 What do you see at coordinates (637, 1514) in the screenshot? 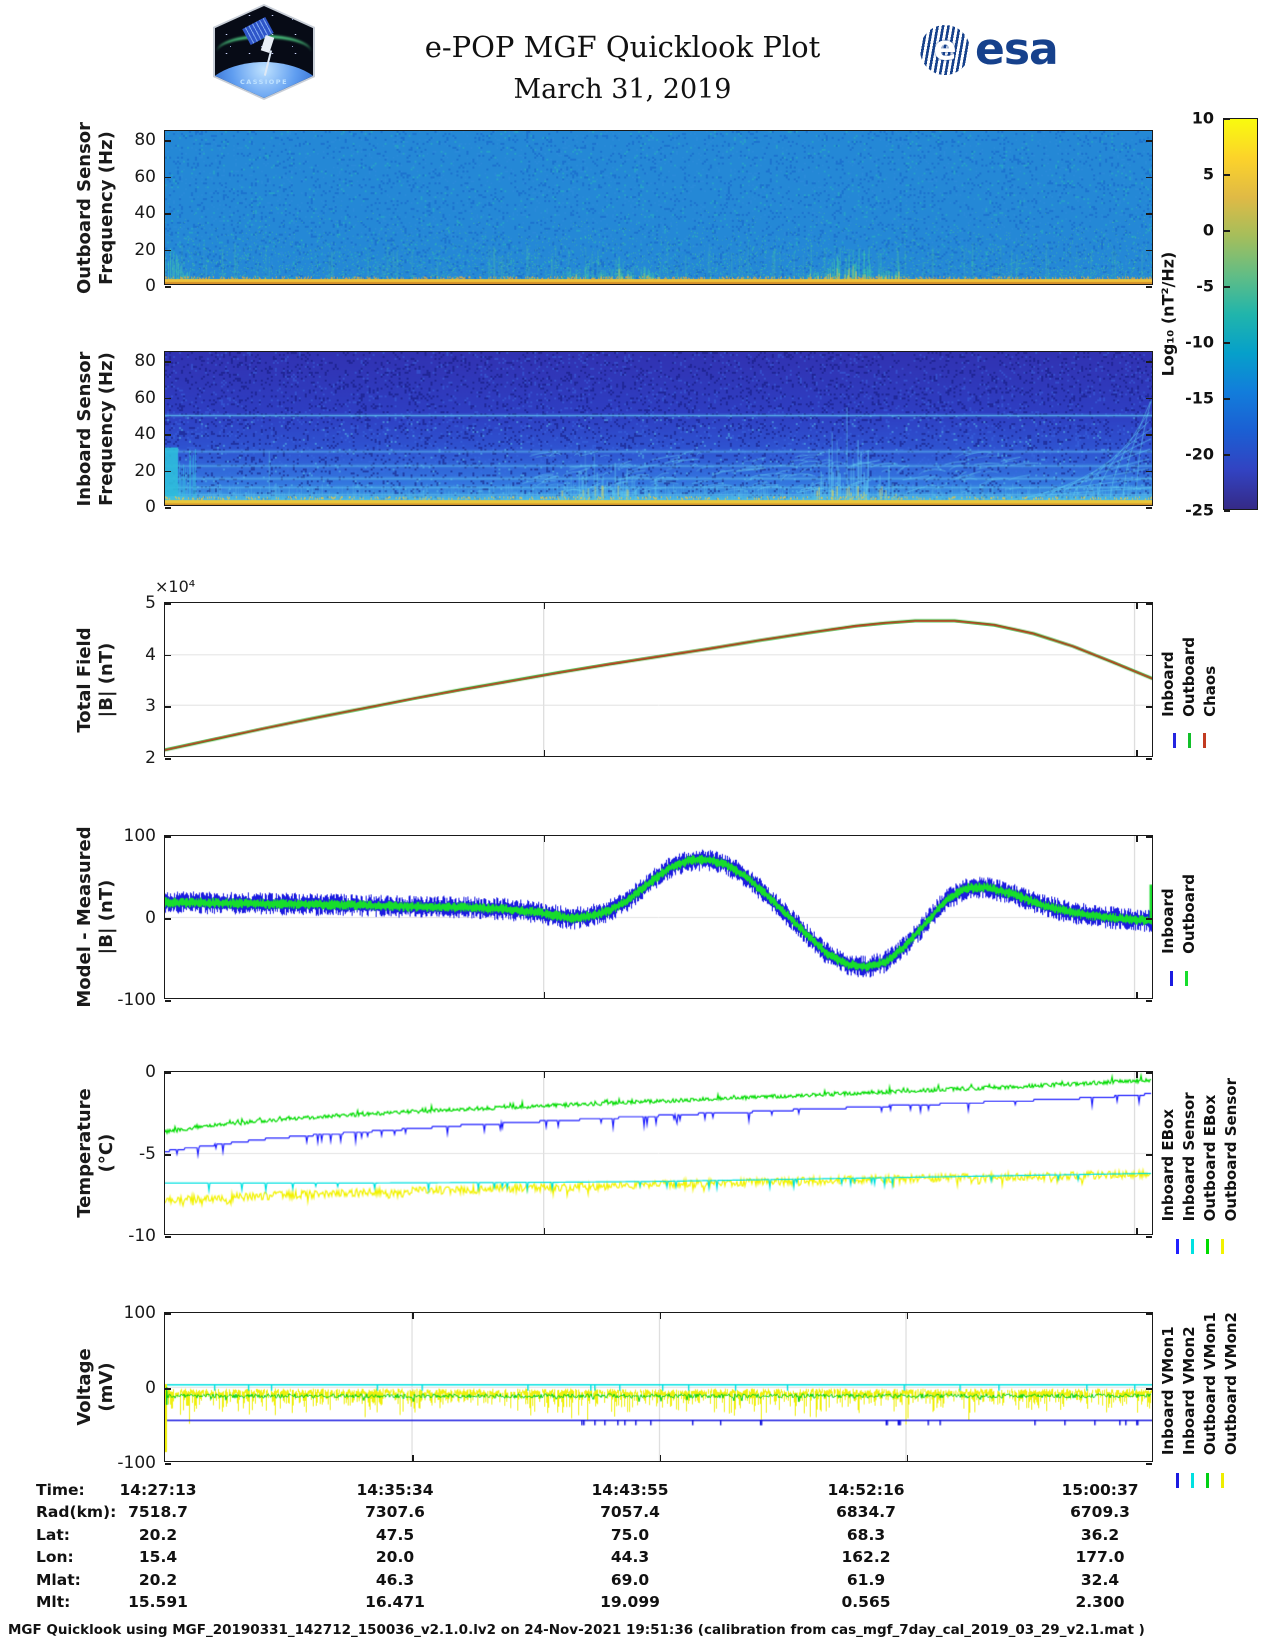
I see `table-row: Rad(km): 7518.7 7307.6 7057.4 6834.7 6709.3` at bounding box center [637, 1514].